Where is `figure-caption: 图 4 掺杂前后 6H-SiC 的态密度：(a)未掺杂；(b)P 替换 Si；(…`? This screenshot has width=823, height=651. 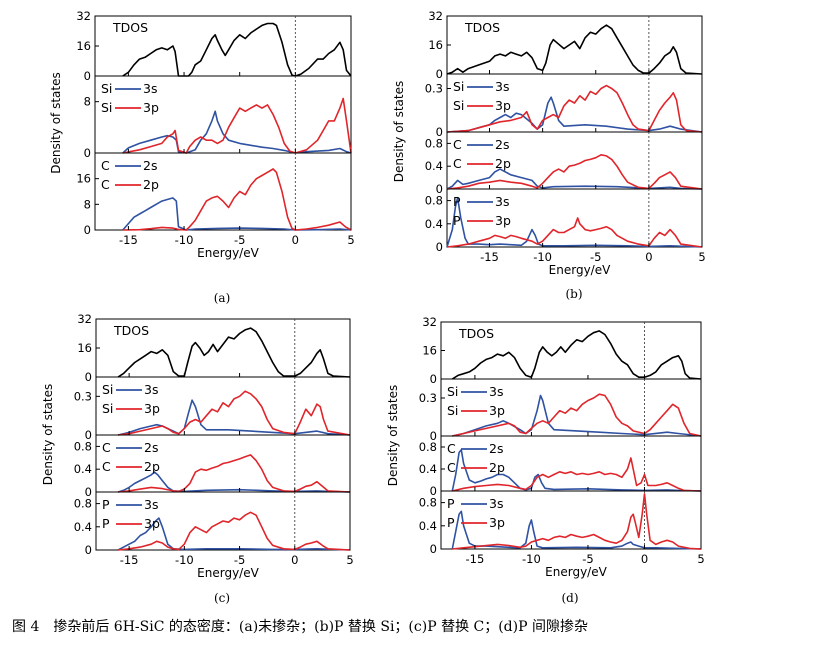
figure-caption: 图 4 掺杂前后 6H-SiC 的态密度：(a)未掺杂；(b)P 替换 Si；(… is located at coordinates (300, 627).